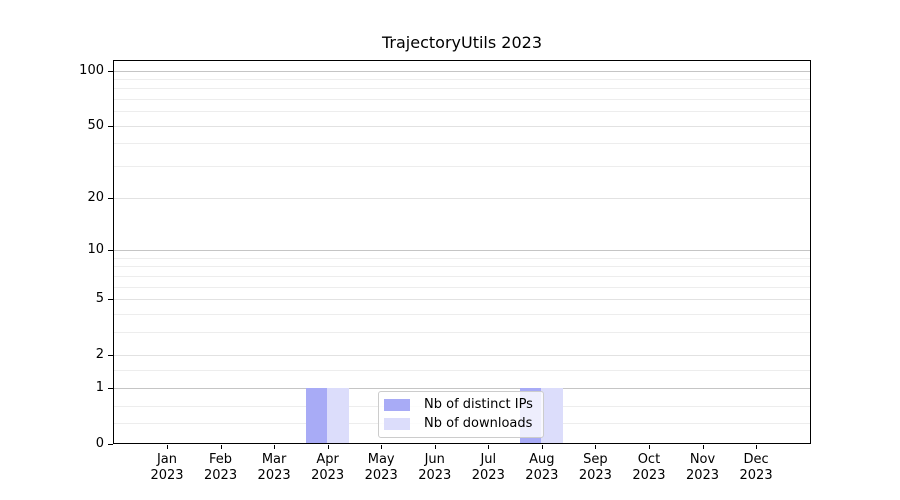 The height and width of the screenshot is (500, 900). I want to click on x-tick-label: Jan 2023, so click(167, 468).